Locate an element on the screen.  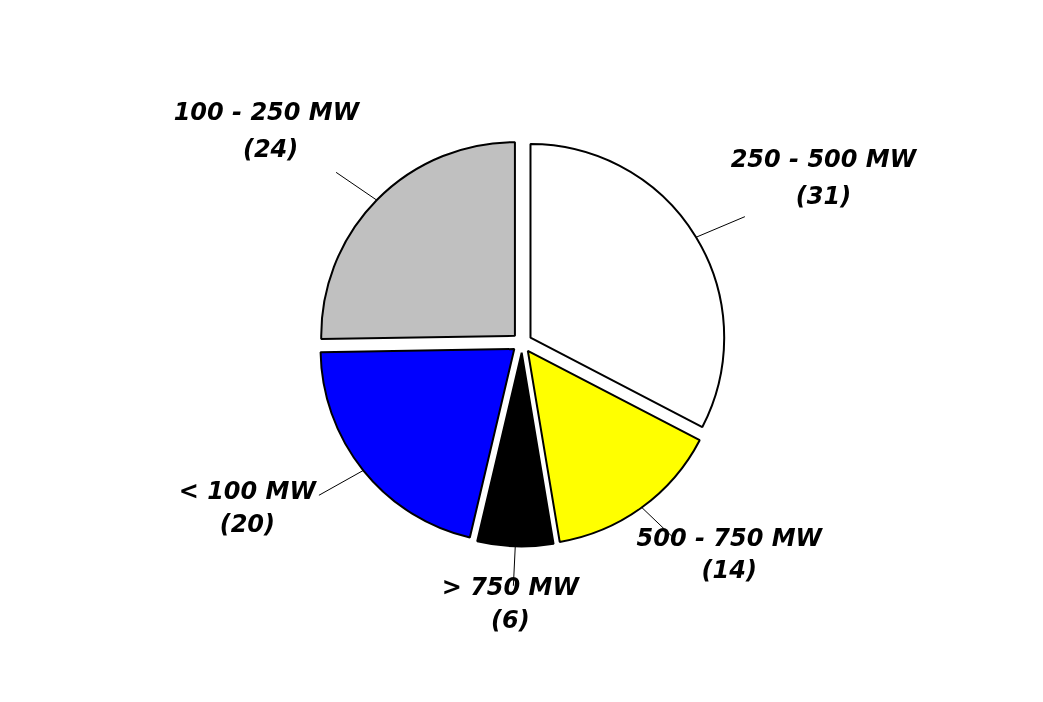
data-label: (31) is located at coordinates (823, 195).